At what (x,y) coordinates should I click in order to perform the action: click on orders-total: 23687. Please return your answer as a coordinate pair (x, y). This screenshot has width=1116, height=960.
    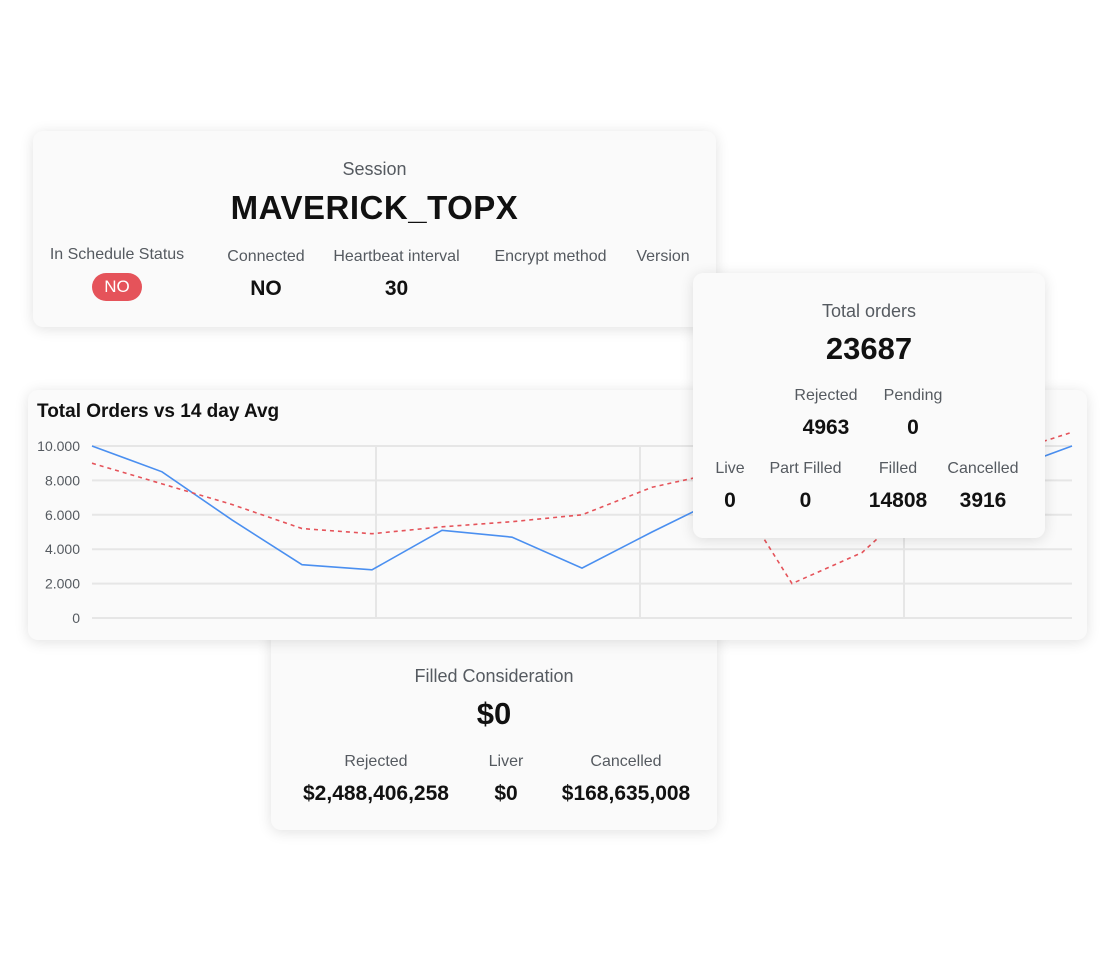
    Looking at the image, I should click on (869, 348).